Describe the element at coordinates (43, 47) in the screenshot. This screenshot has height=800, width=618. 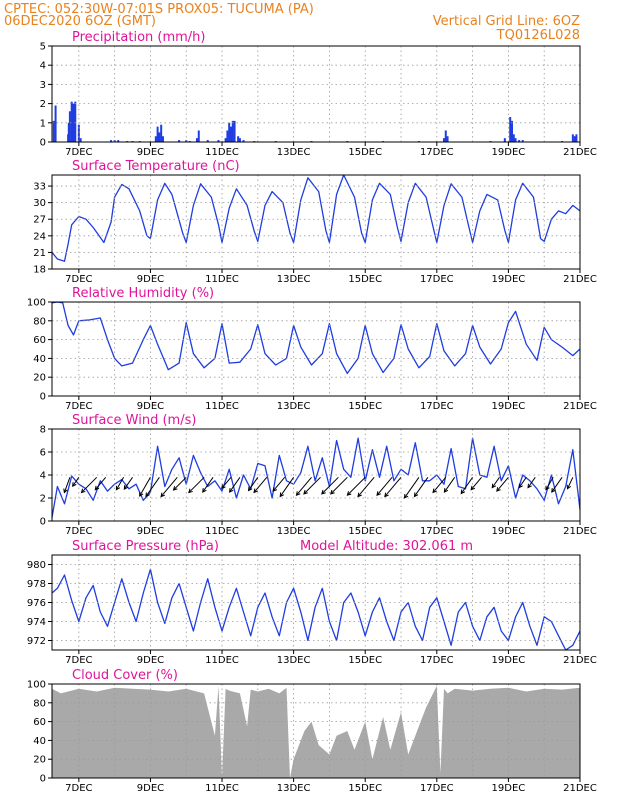
I see `precipitation-ytick-label: 5` at that location.